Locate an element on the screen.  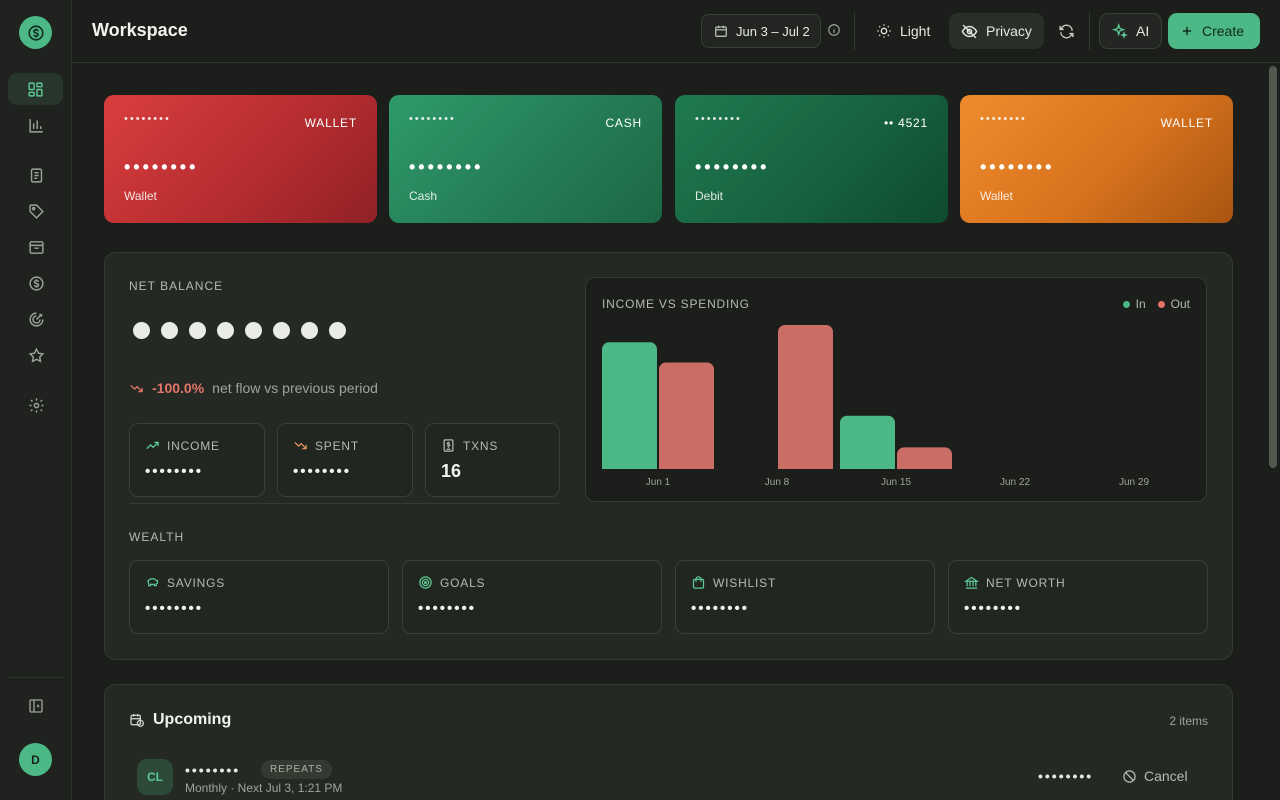
upcoming-panel is located at coordinates (668, 742).